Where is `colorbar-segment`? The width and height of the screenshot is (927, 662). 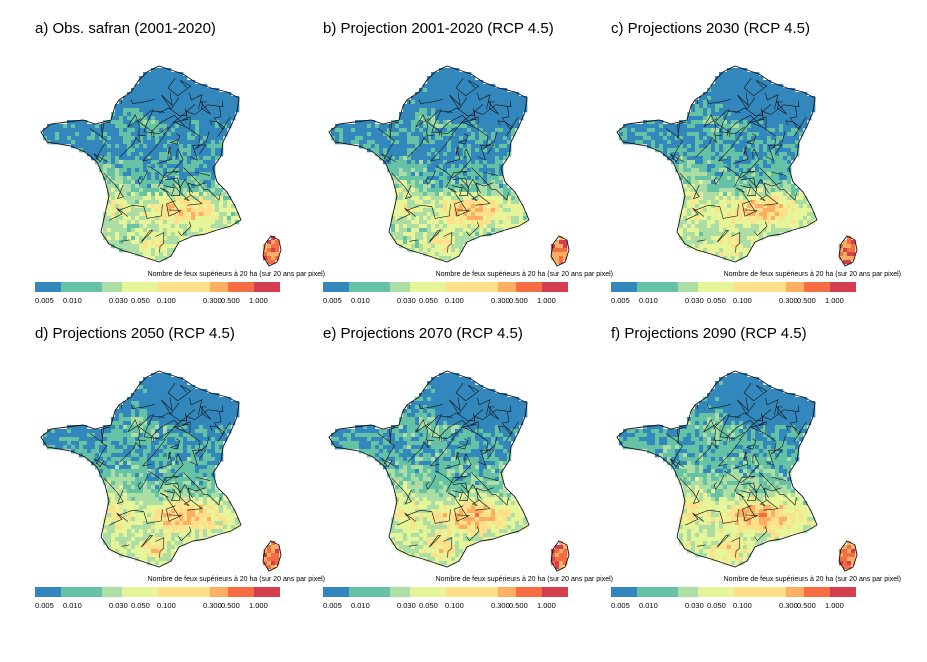 colorbar-segment is located at coordinates (760, 287).